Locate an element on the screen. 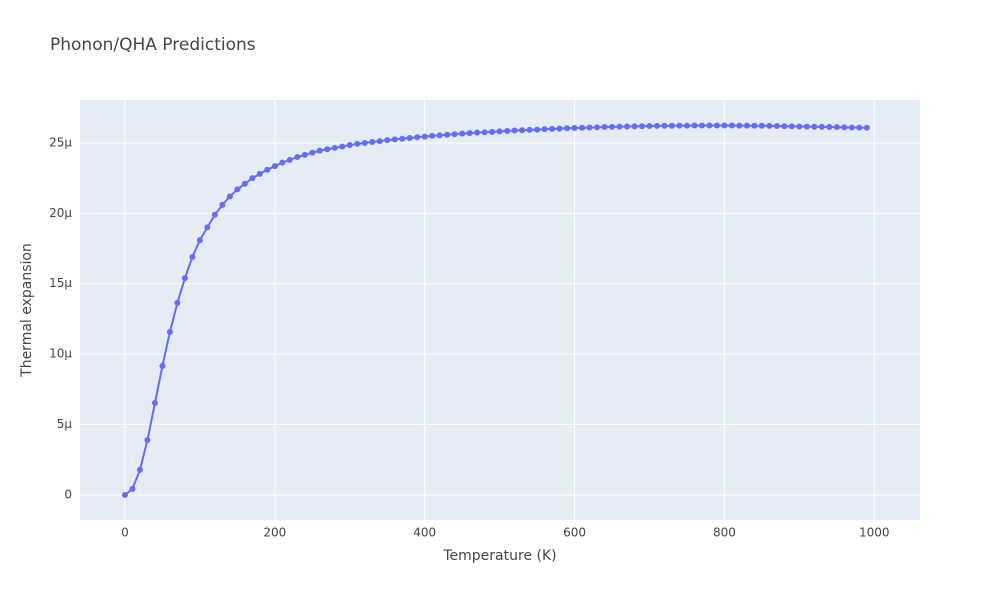 The width and height of the screenshot is (1000, 600). y-tick-label: 5µ is located at coordinates (65, 424).